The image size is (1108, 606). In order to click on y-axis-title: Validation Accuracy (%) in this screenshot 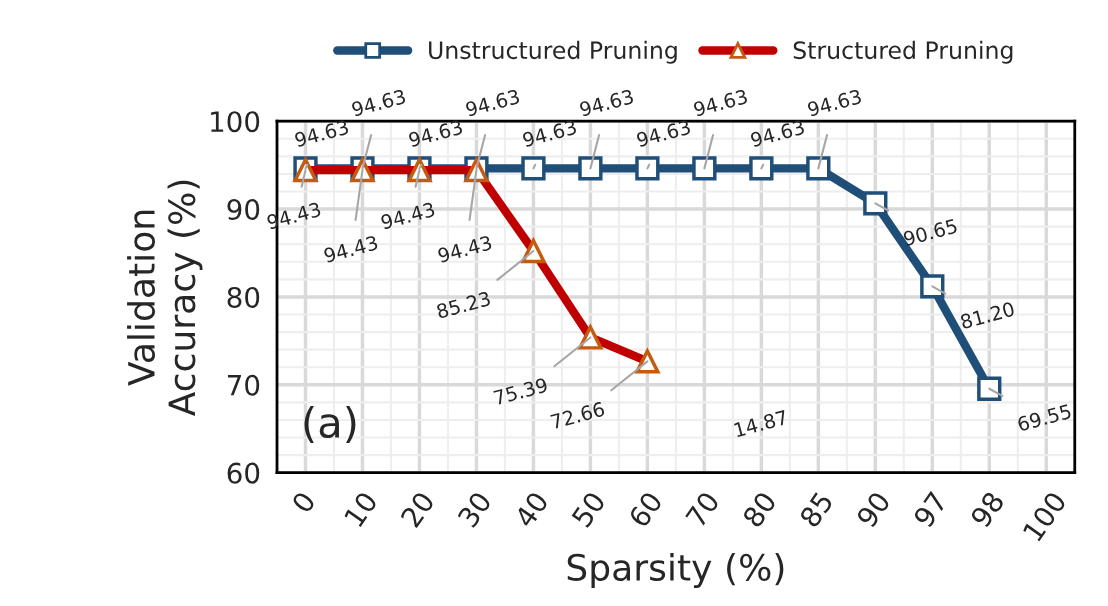, I will do `click(165, 298)`.